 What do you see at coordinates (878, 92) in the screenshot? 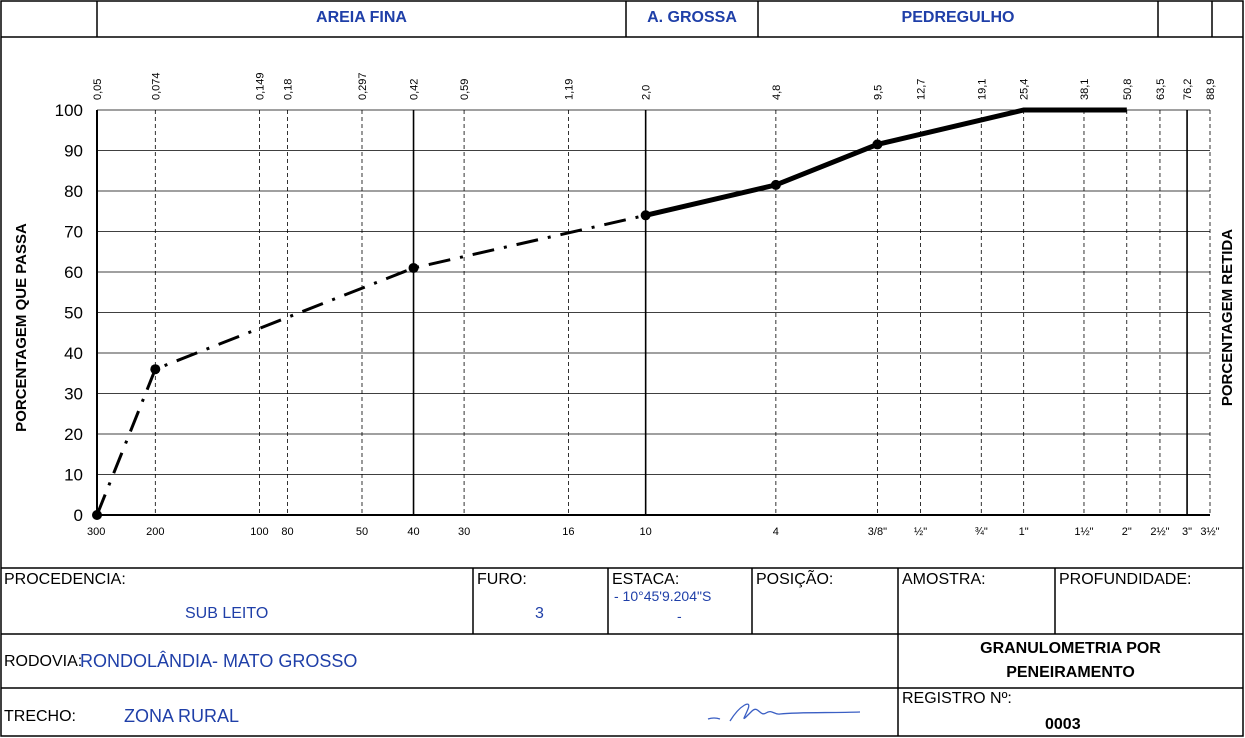
I see `top-tick-label: 9,5` at bounding box center [878, 92].